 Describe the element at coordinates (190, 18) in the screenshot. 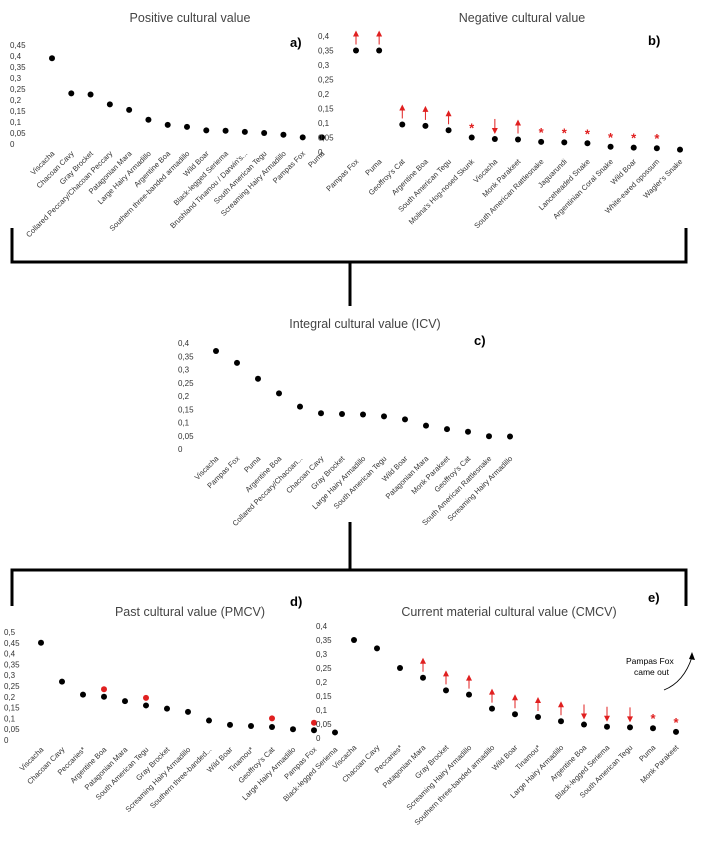

I see `chart-title: Positive cultural value` at that location.